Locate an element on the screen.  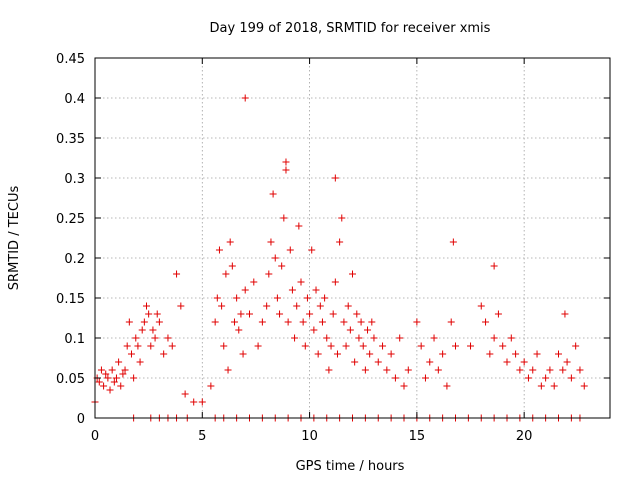
y-tick-labels: 0 0.05 0.1 0.15 0.2 0.25 0.3 0.35 0.4 0.45 is located at coordinates (70, 239).